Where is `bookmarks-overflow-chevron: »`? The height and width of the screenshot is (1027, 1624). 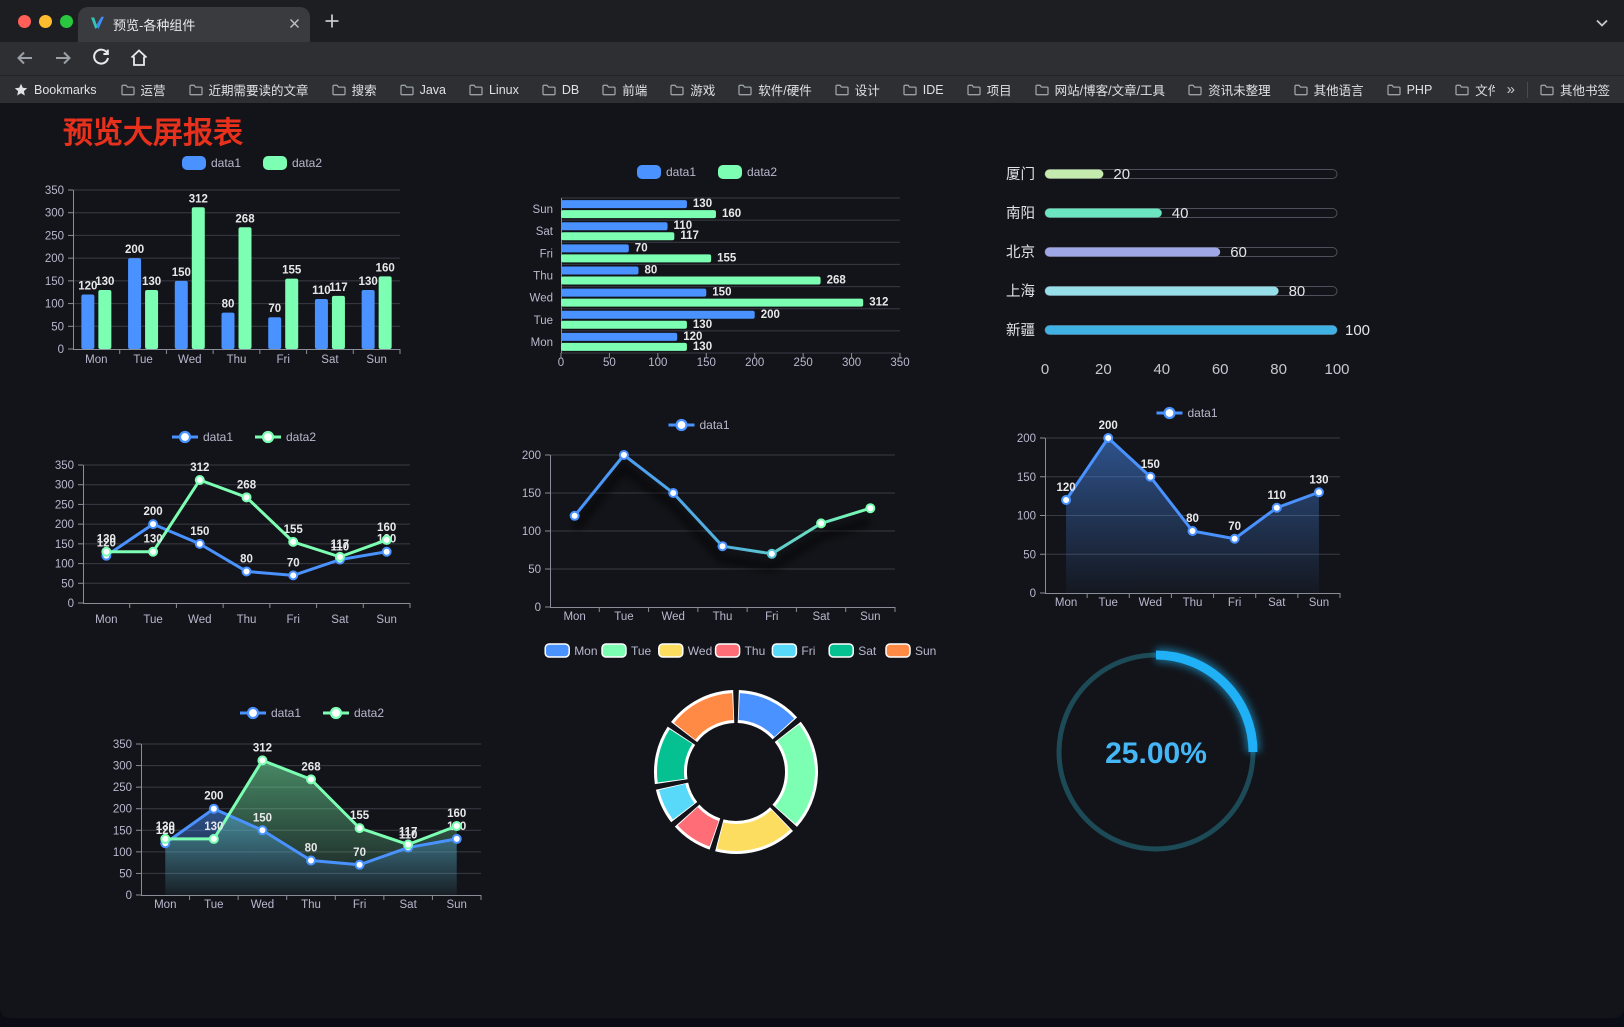 bookmarks-overflow-chevron: » is located at coordinates (1510, 89).